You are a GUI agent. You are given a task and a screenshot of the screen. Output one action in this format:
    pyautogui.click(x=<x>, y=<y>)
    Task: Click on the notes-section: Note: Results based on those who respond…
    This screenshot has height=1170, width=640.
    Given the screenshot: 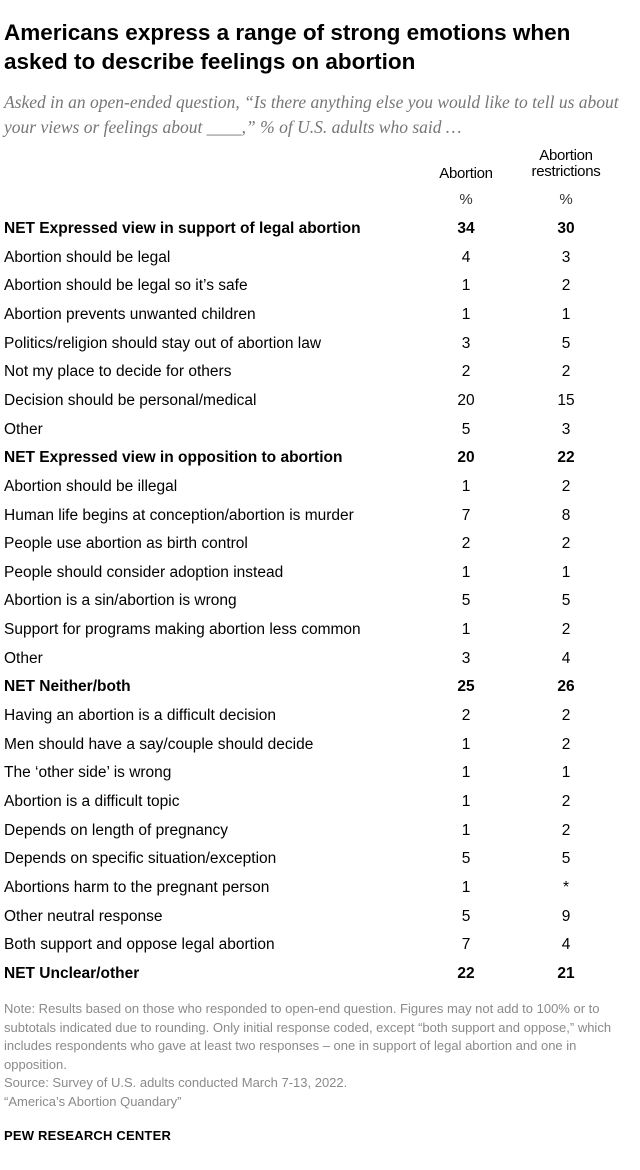 What is the action you would take?
    pyautogui.click(x=318, y=1055)
    